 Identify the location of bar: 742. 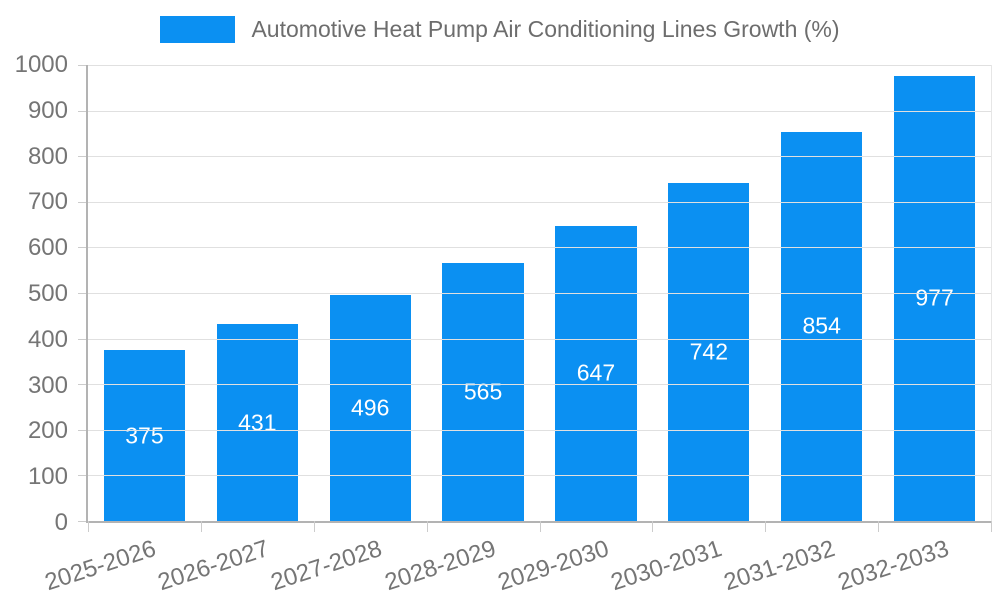
(709, 351).